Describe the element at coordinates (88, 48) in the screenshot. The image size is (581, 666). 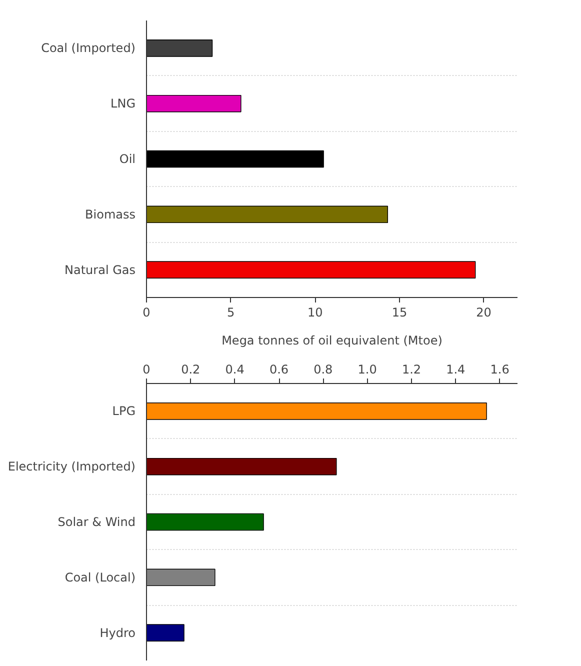
I see `y-tick-label: Coal (Imported)` at that location.